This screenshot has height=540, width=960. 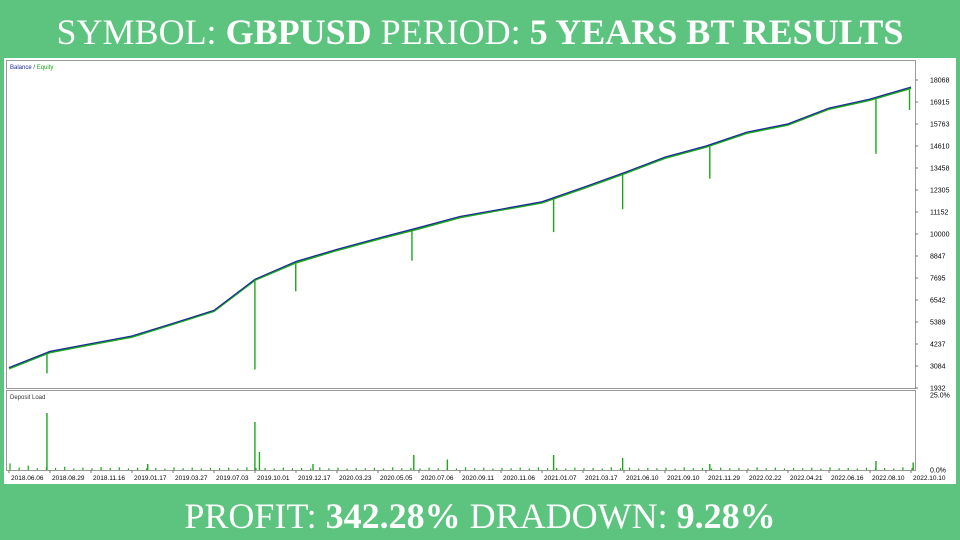 What do you see at coordinates (938, 389) in the screenshot?
I see `y-tick-label: 1932` at bounding box center [938, 389].